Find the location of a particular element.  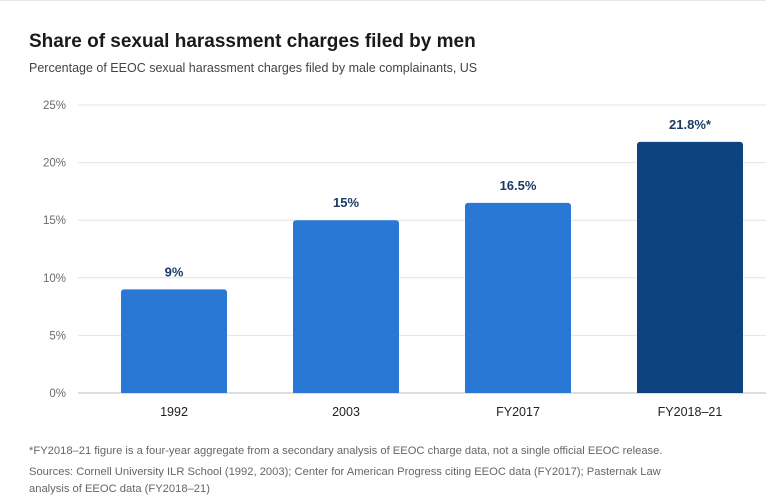

y-tick-label: 5% is located at coordinates (57, 336).